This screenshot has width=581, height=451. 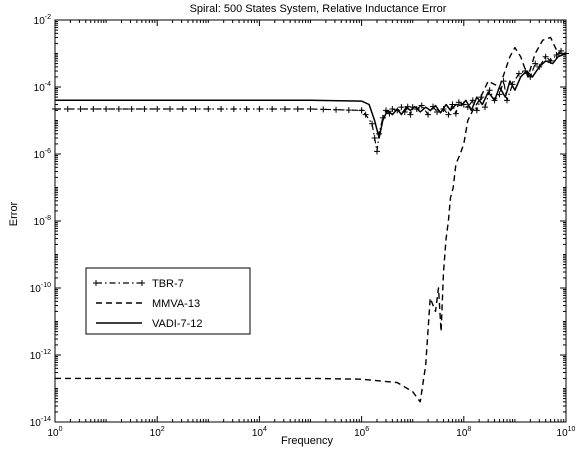 I want to click on y-tick-label: 10⁻⁸, so click(x=42, y=221).